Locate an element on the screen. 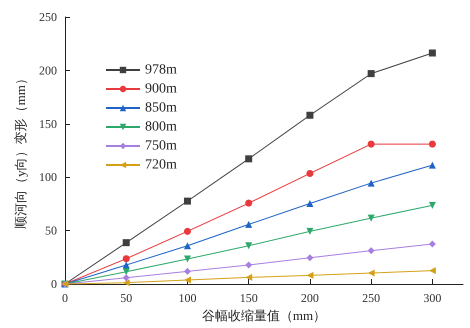  x-tick-label: 0 is located at coordinates (65, 298).